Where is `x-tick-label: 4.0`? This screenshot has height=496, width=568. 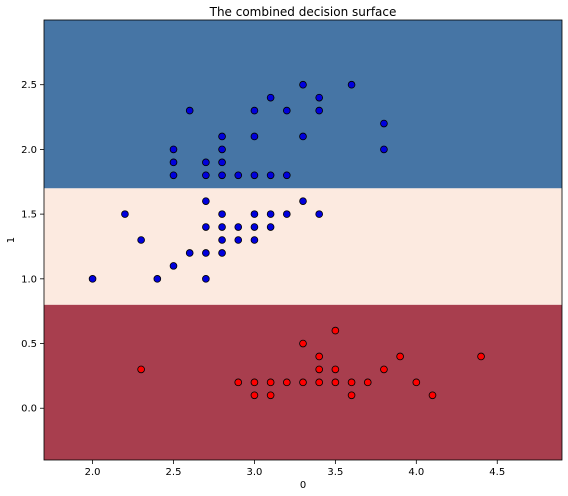 x-tick-label: 4.0 is located at coordinates (416, 472).